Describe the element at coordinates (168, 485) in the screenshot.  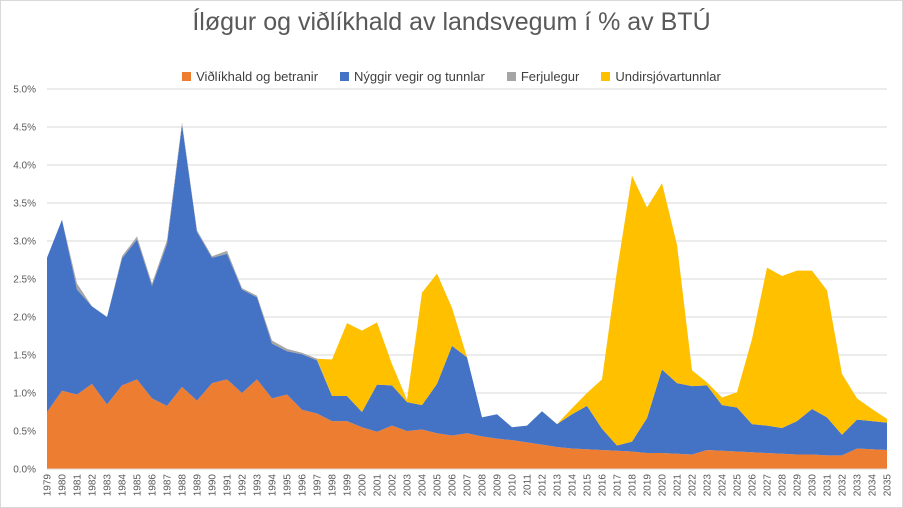
I see `x-tick-label: 1987` at that location.